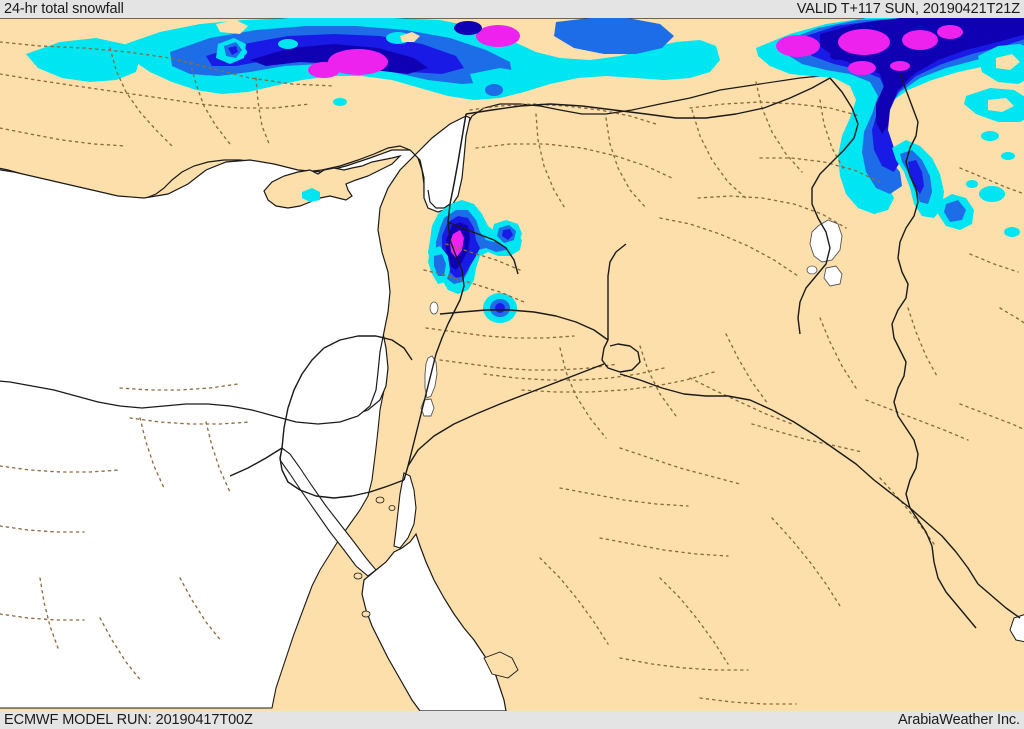  What do you see at coordinates (405, 510) in the screenshot?
I see `gulf-of-aqaba` at bounding box center [405, 510].